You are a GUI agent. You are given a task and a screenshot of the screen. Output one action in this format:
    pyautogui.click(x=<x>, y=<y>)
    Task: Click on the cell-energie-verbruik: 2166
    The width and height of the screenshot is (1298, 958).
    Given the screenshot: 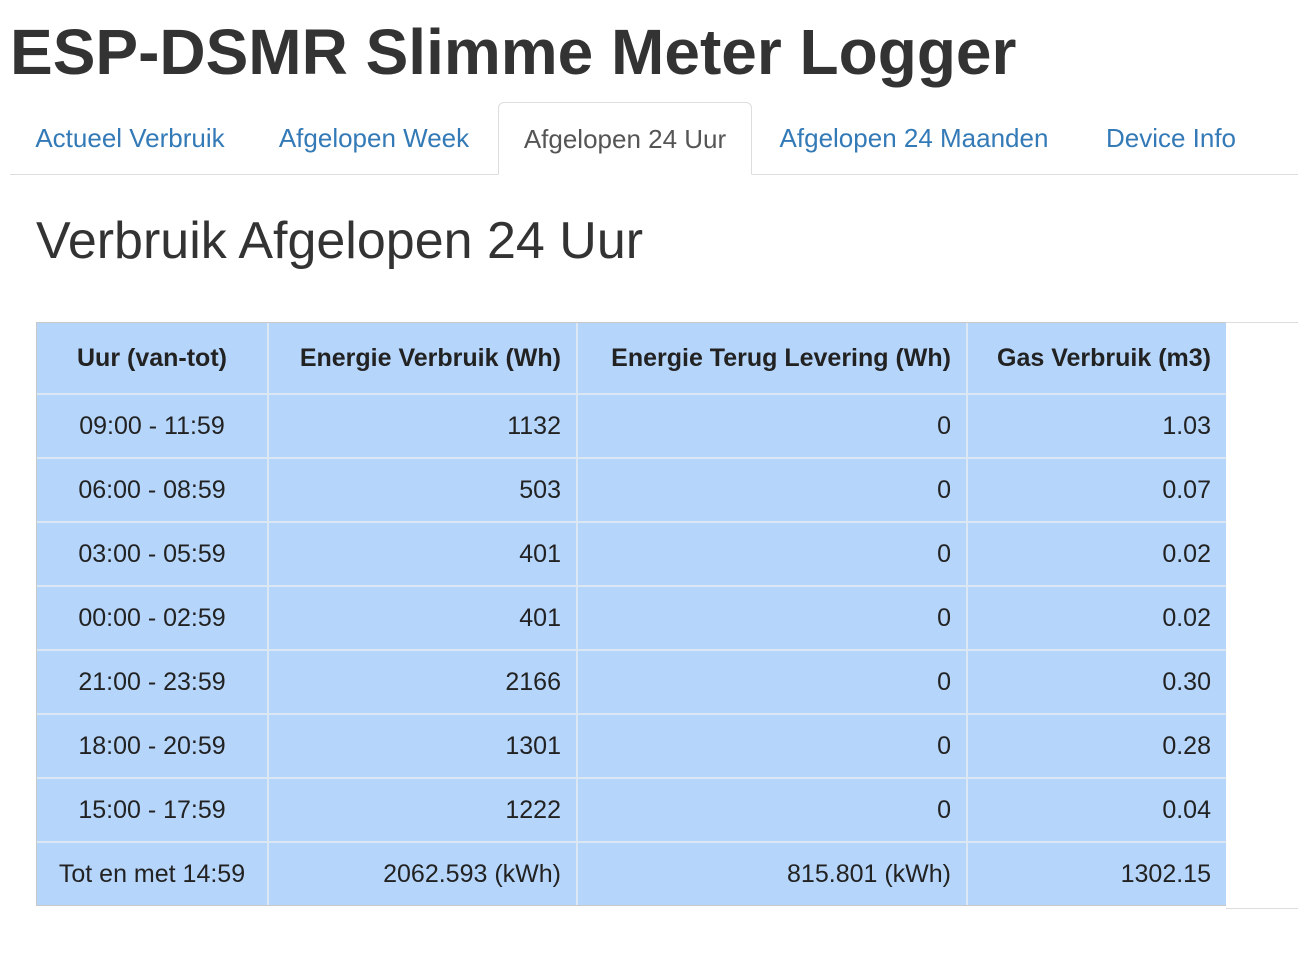 What is the action you would take?
    pyautogui.click(x=423, y=682)
    